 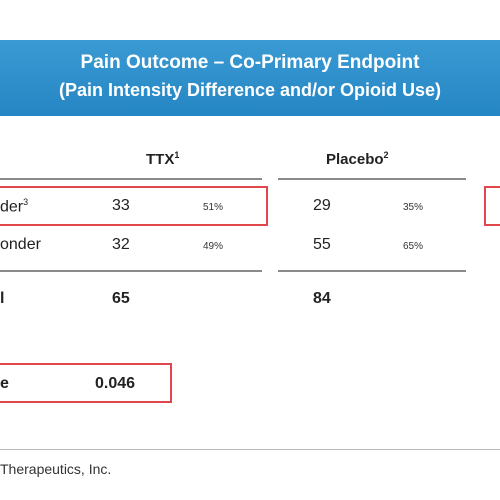 What do you see at coordinates (357, 159) in the screenshot?
I see `column-header-placebo: Placebo2` at bounding box center [357, 159].